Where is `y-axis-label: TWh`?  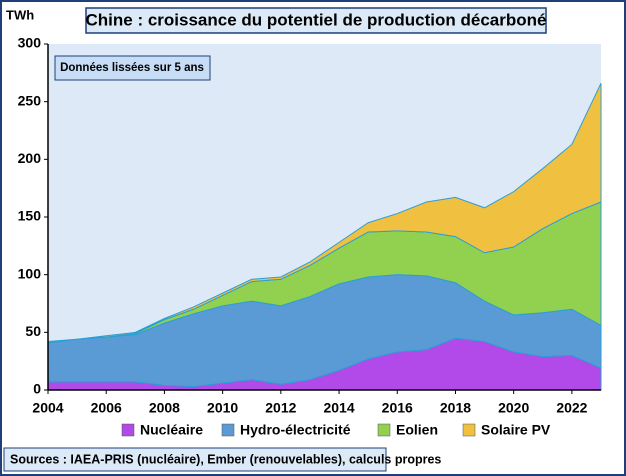 y-axis-label: TWh is located at coordinates (20, 14).